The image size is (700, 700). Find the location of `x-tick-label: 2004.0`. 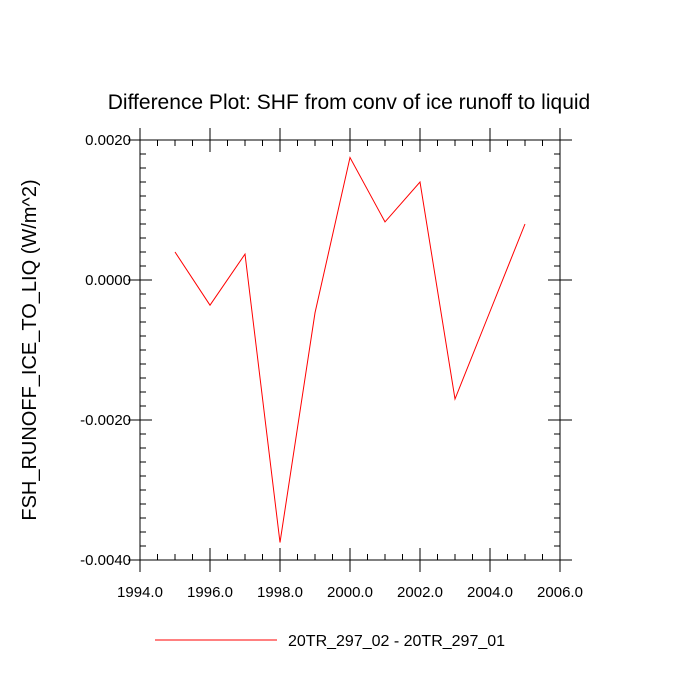

x-tick-label: 2004.0 is located at coordinates (490, 592).